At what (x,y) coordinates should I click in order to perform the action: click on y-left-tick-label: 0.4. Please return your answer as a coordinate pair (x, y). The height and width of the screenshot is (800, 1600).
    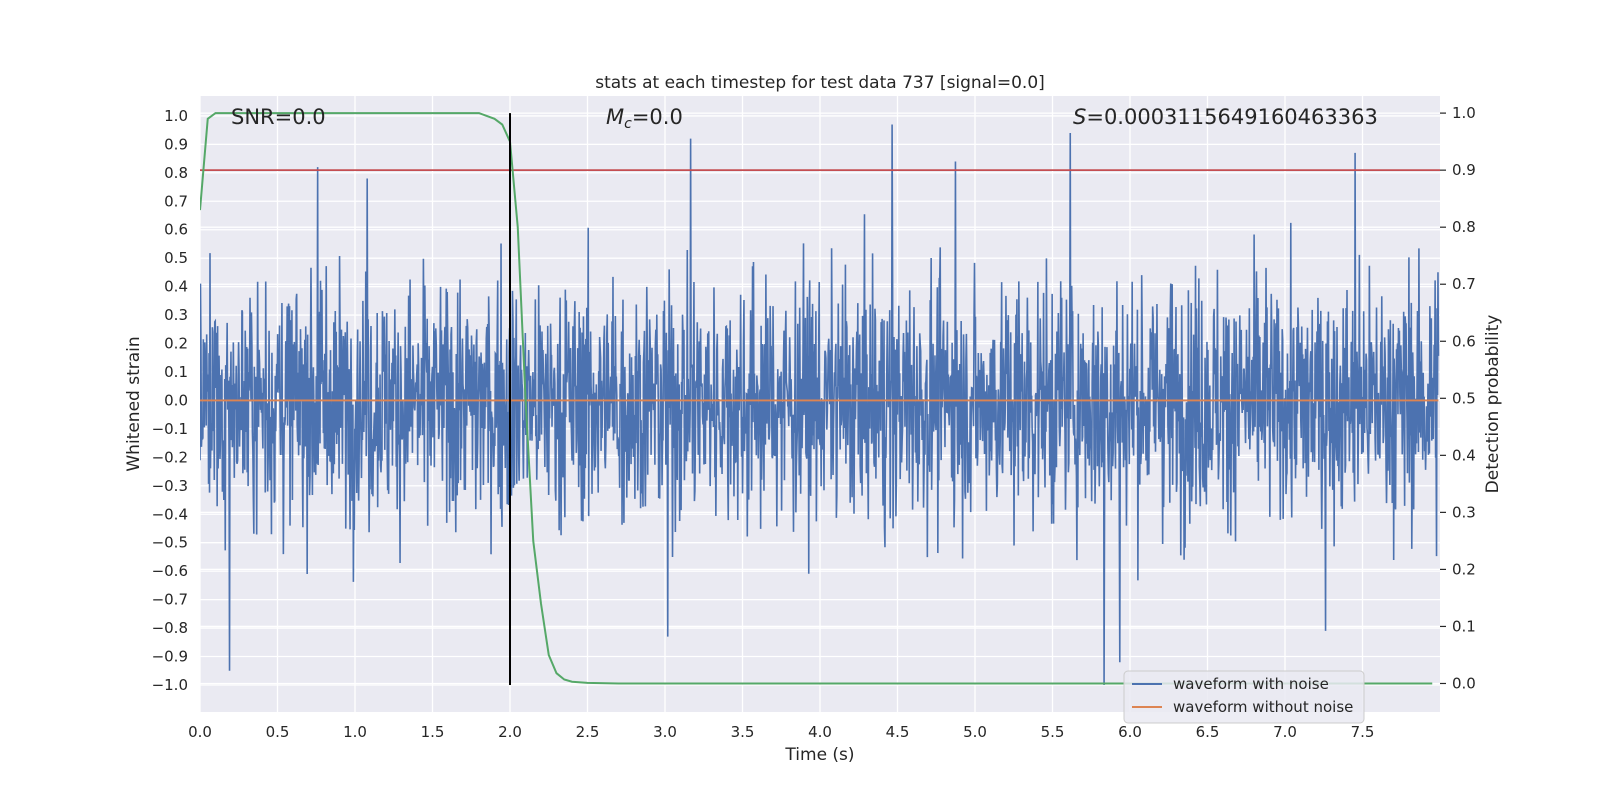
    Looking at the image, I should click on (176, 287).